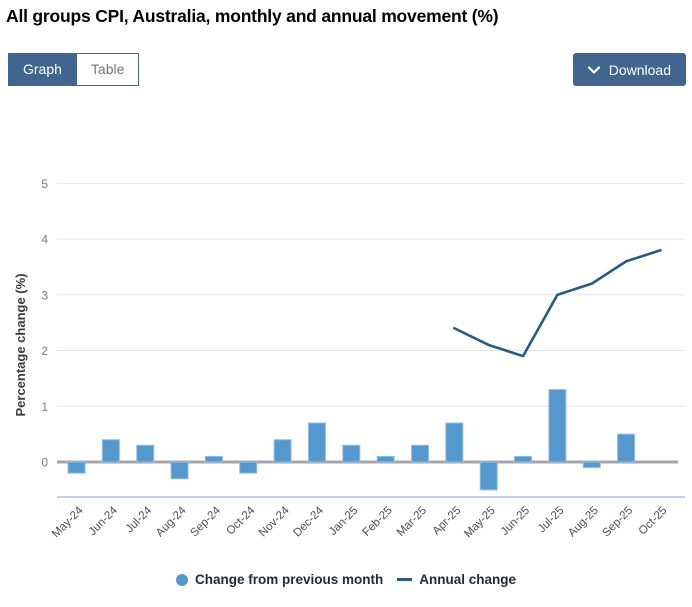  What do you see at coordinates (171, 521) in the screenshot?
I see `x-tick-label-Aug-24: Aug-24` at bounding box center [171, 521].